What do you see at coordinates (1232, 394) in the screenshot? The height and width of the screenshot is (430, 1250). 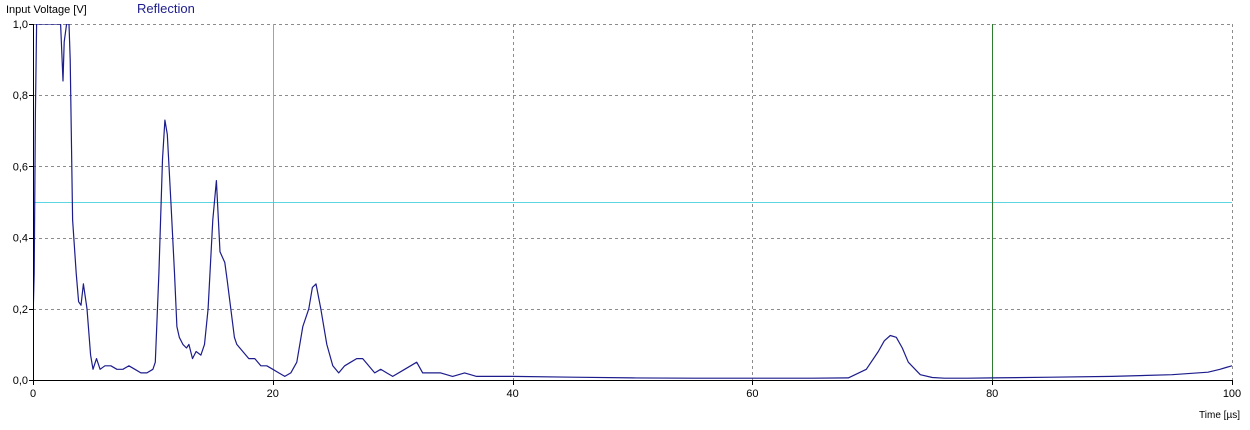 I see `x-tick-label: 100` at bounding box center [1232, 394].